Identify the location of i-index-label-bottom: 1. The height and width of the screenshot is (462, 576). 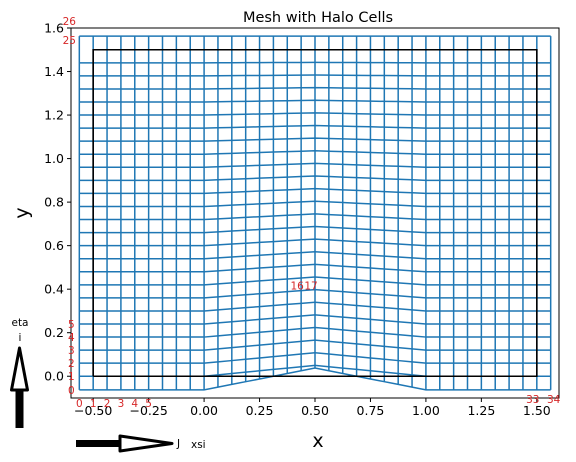
(93, 404).